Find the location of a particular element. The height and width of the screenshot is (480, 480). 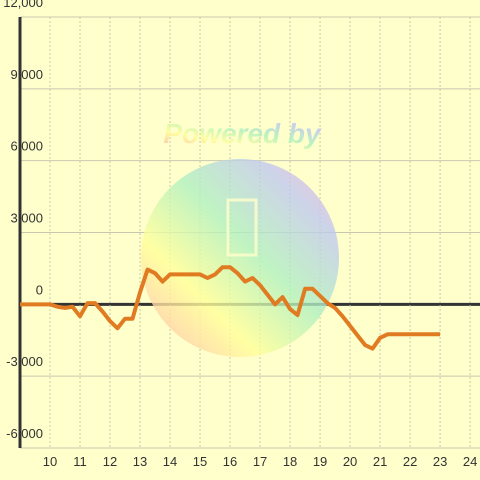

x-tick-label: 13 is located at coordinates (140, 461).